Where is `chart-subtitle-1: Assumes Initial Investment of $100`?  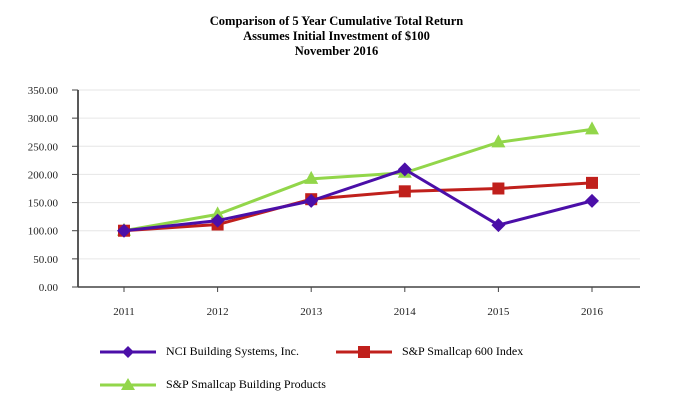
chart-subtitle-1: Assumes Initial Investment of $100 is located at coordinates (336, 36).